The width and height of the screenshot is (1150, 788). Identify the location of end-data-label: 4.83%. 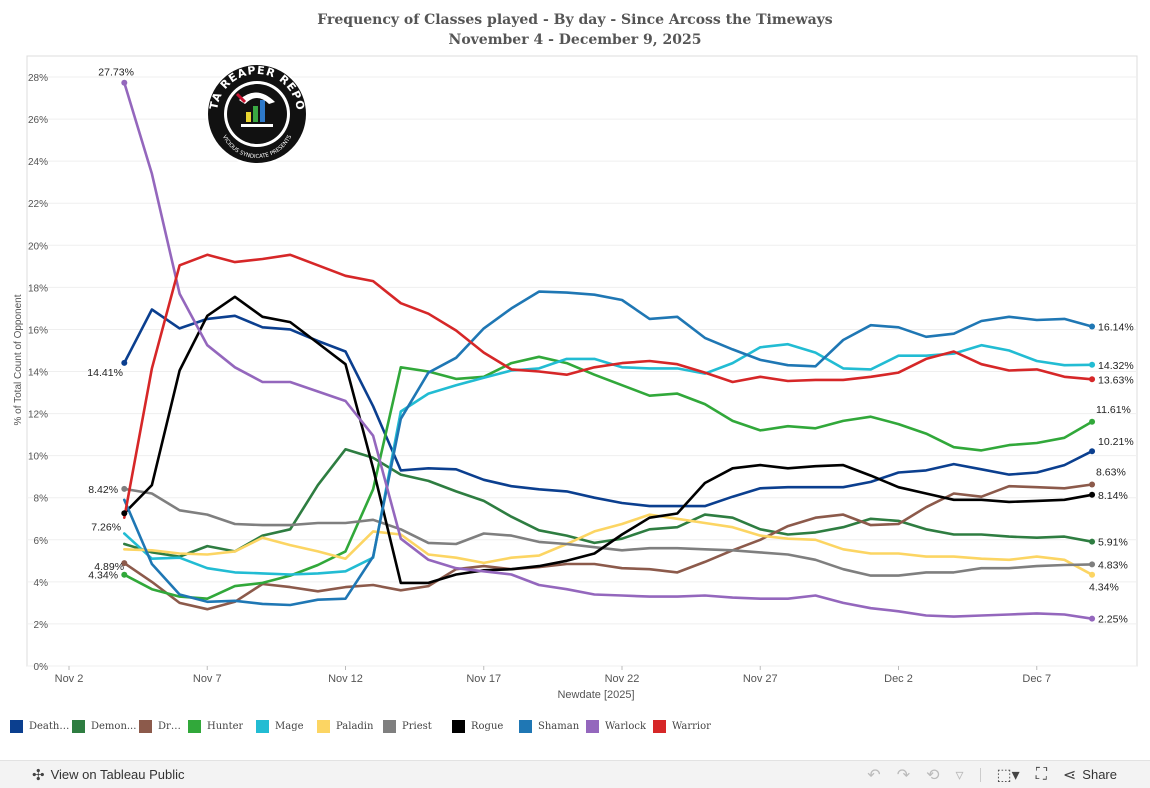
(1113, 565).